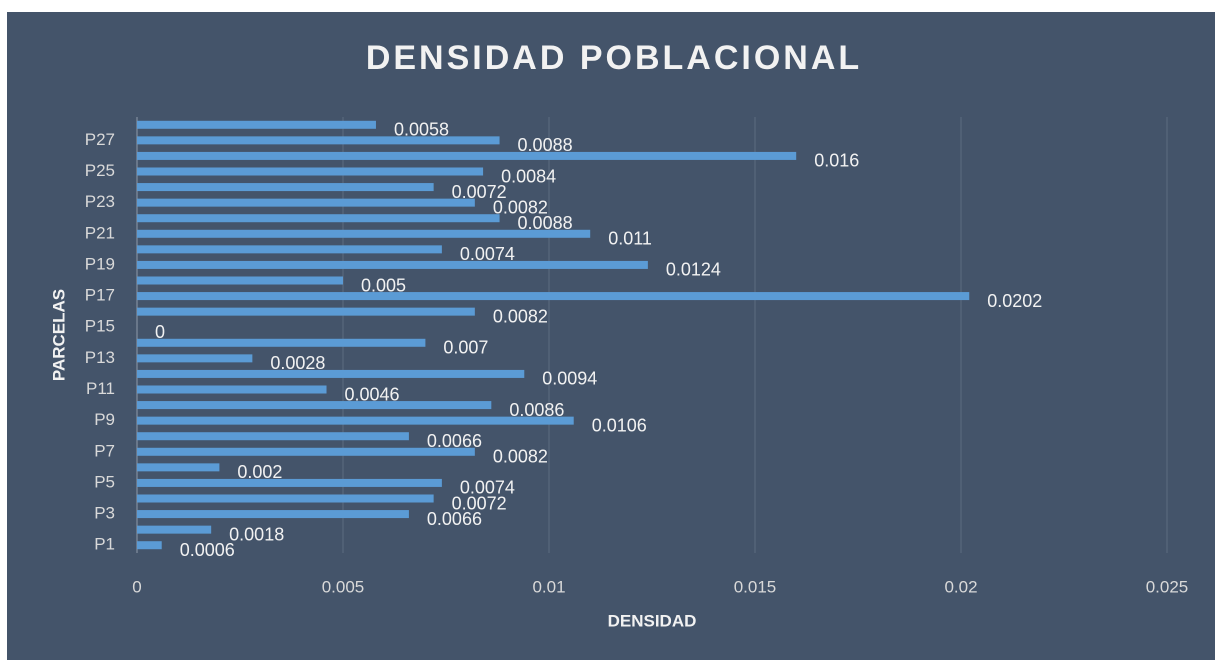 The width and height of the screenshot is (1220, 660). I want to click on data-label: 0.0106, so click(619, 425).